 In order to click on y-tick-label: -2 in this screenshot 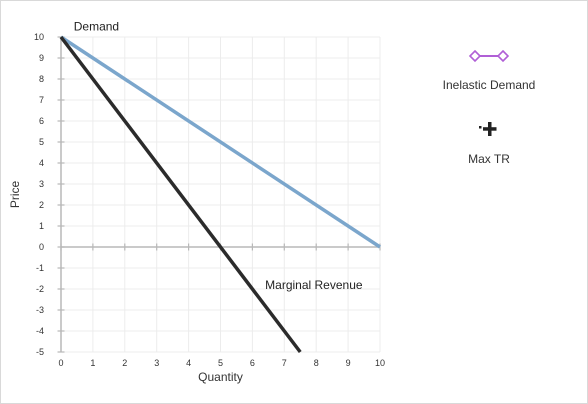, I will do `click(40, 289)`.